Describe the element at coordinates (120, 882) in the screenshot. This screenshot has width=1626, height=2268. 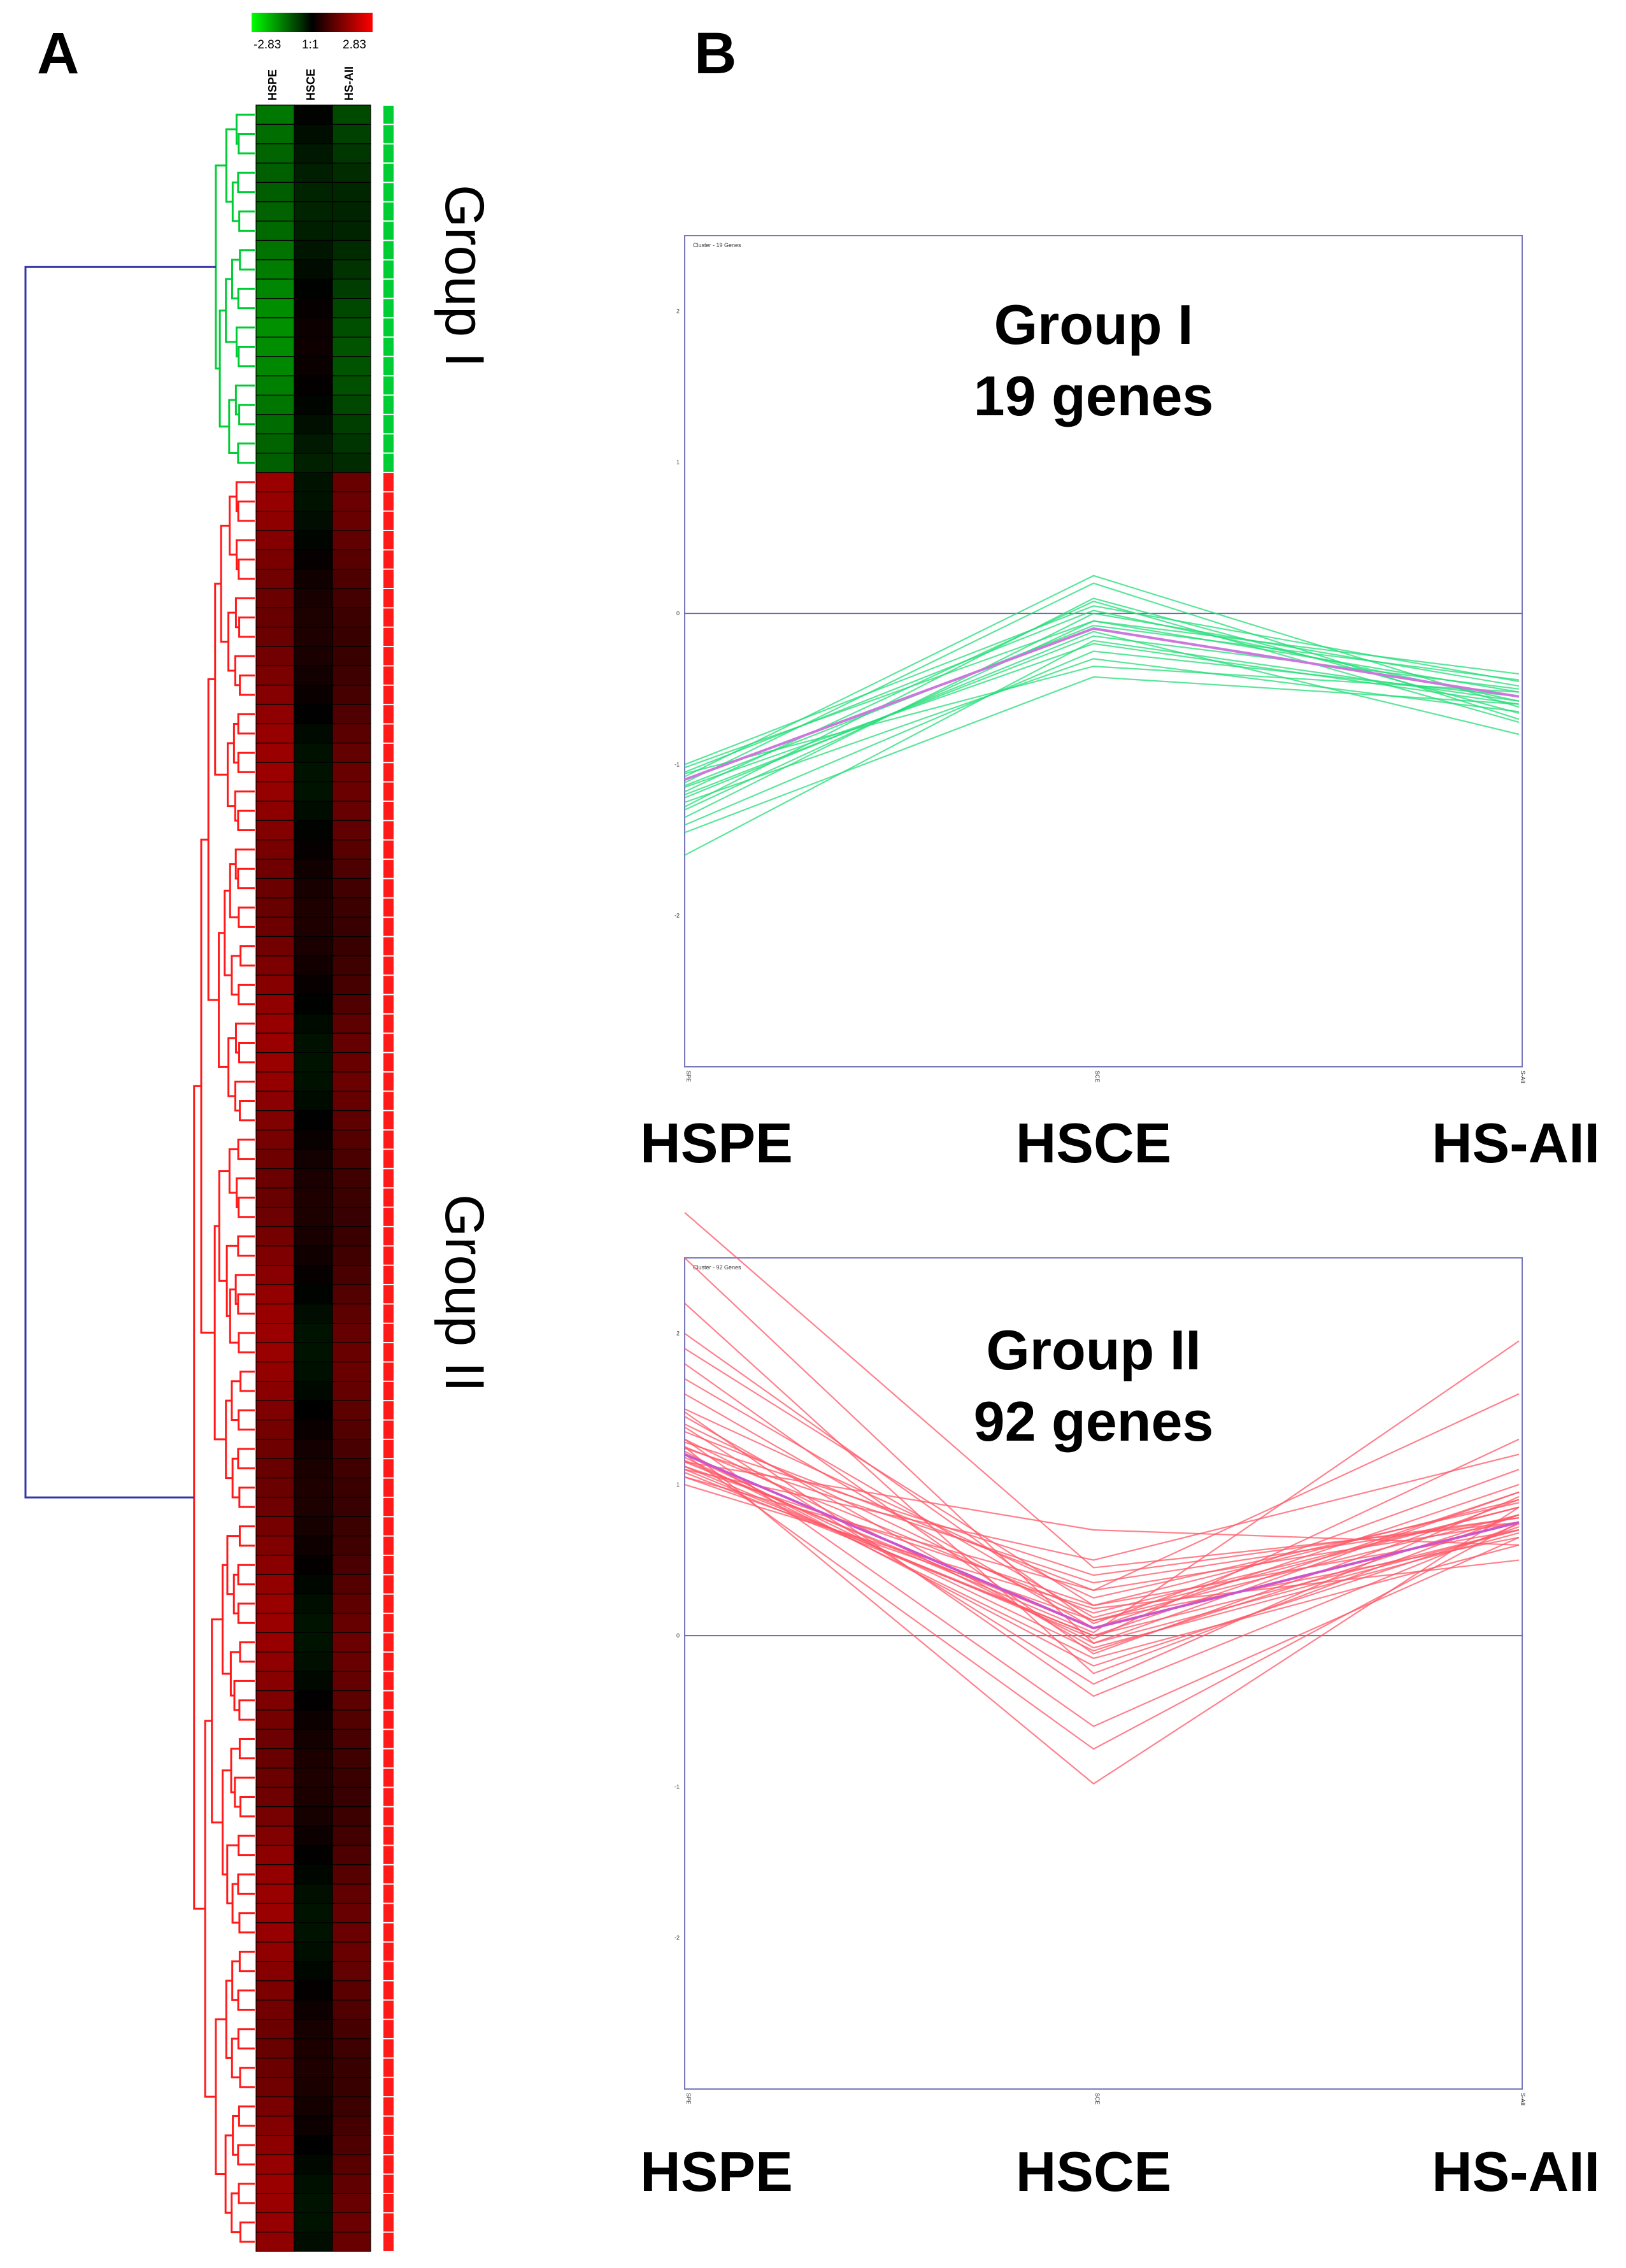
I see `dendrogram-root-branch` at that location.